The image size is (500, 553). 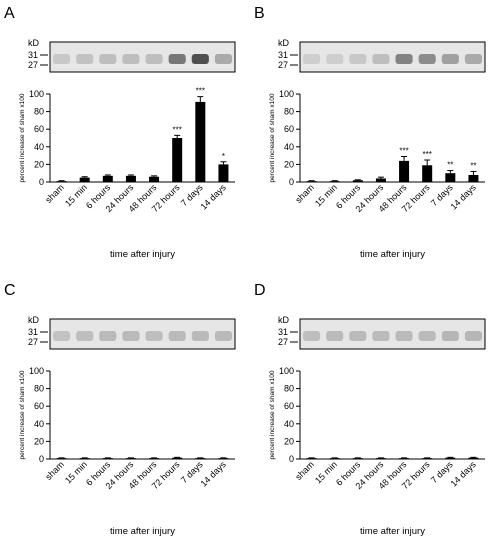 I want to click on panel-letter: A, so click(x=9, y=13).